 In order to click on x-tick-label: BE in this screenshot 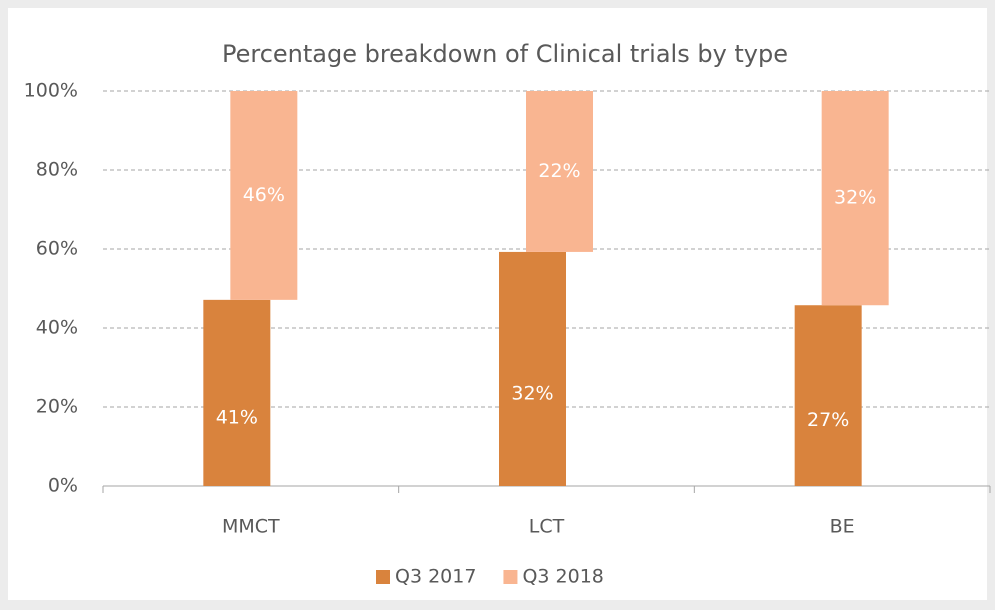, I will do `click(842, 527)`.